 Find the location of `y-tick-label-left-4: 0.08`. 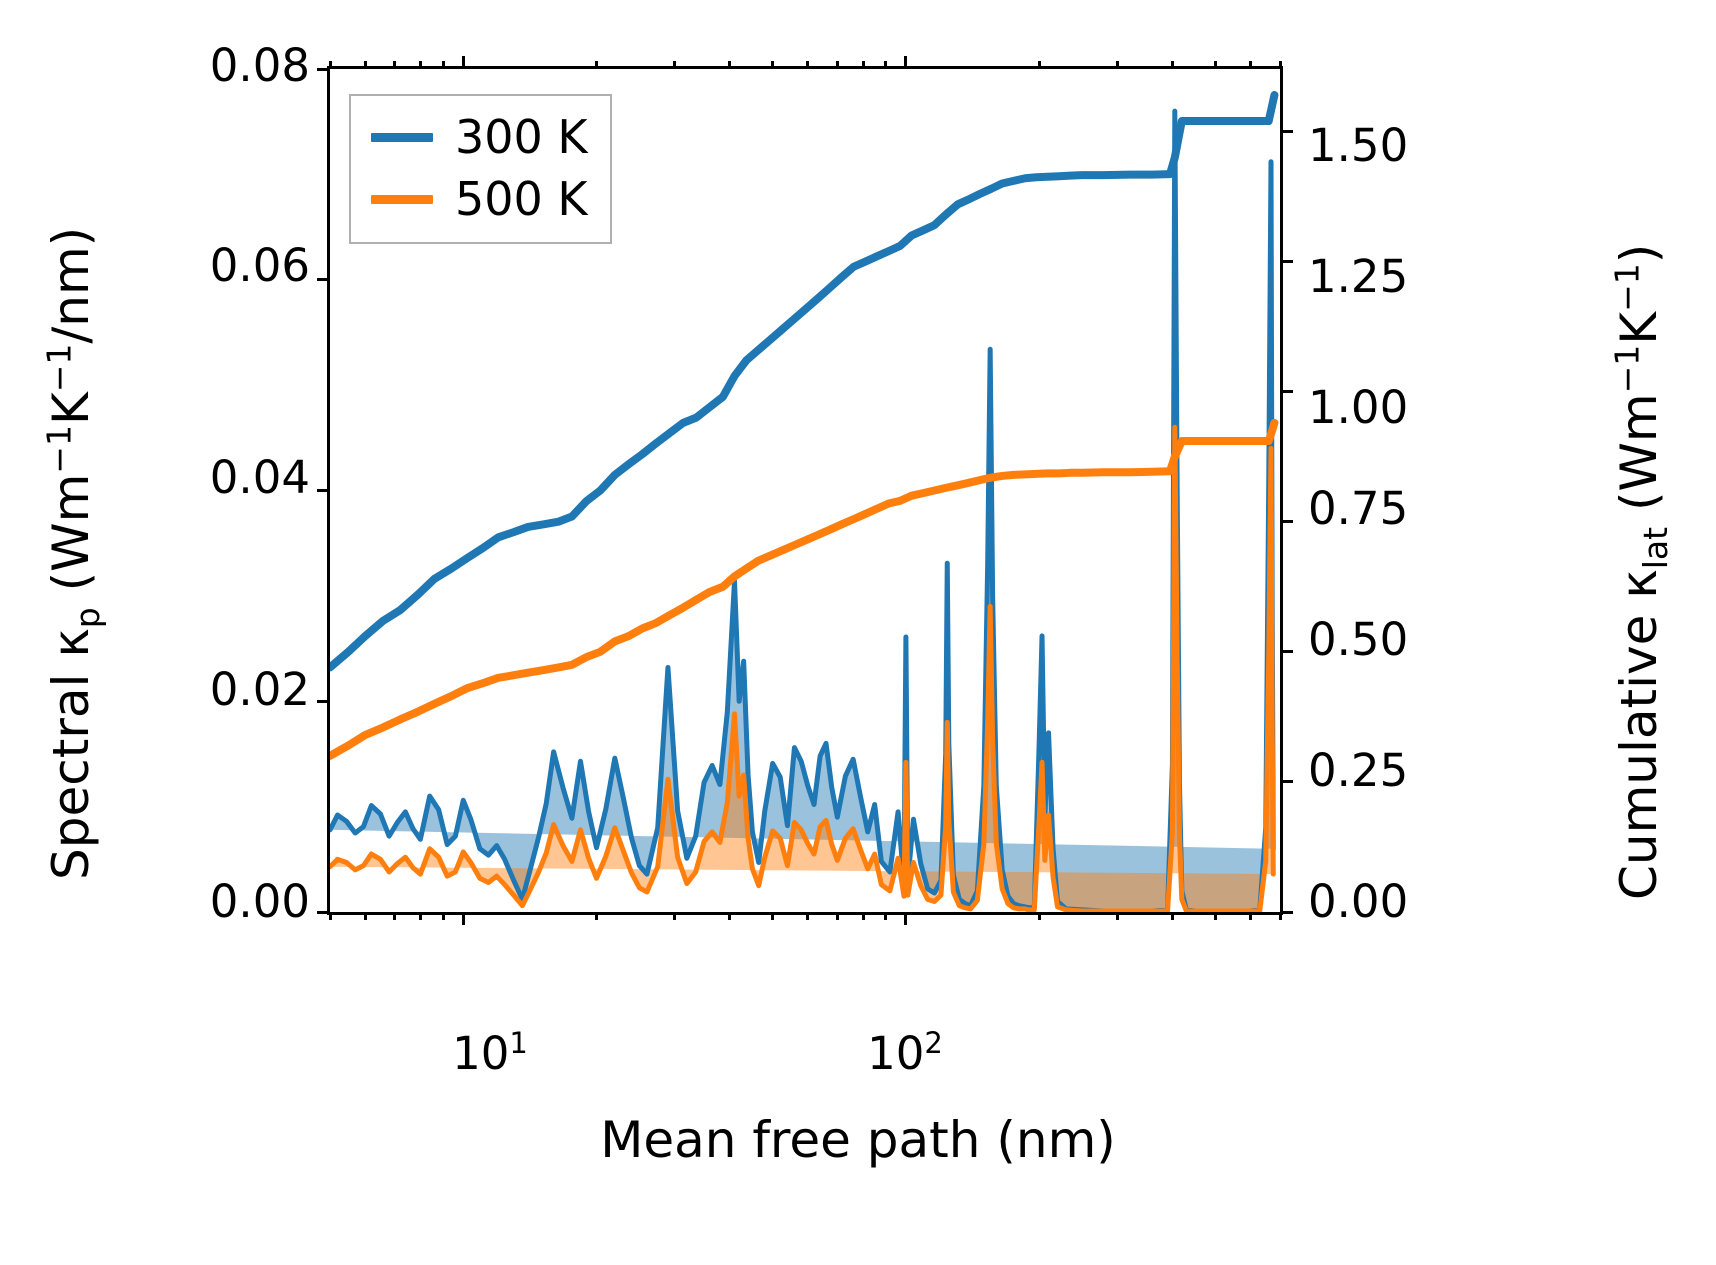

y-tick-label-left-4: 0.08 is located at coordinates (259, 65).